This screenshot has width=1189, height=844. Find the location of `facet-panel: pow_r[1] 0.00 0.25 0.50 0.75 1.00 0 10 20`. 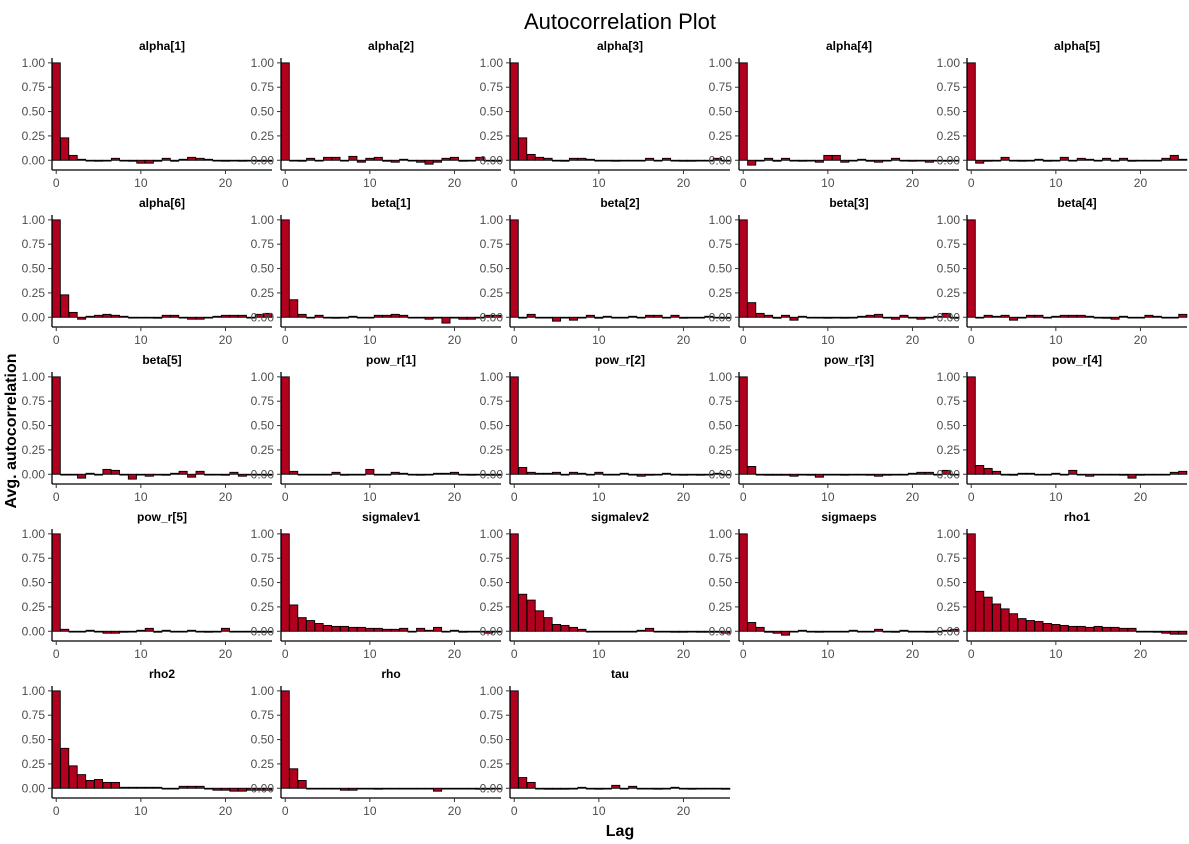

facet-panel: pow_r[1] 0.00 0.25 0.50 0.75 1.00 0 10 20 is located at coordinates (376, 428).